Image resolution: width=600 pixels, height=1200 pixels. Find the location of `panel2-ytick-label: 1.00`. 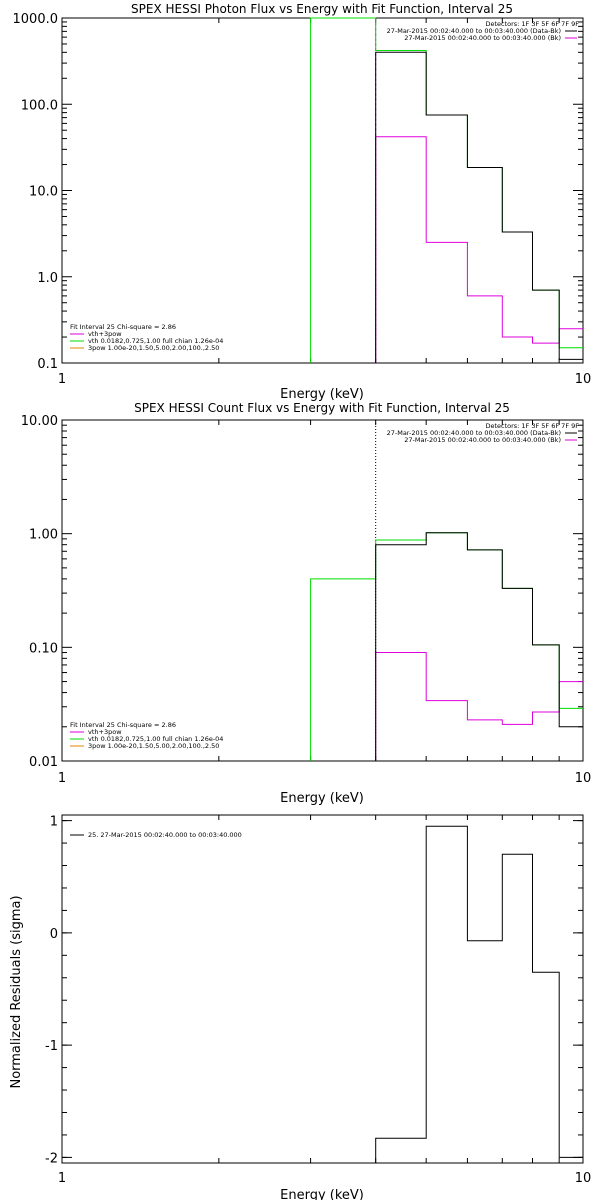

panel2-ytick-label: 1.00 is located at coordinates (43, 535).